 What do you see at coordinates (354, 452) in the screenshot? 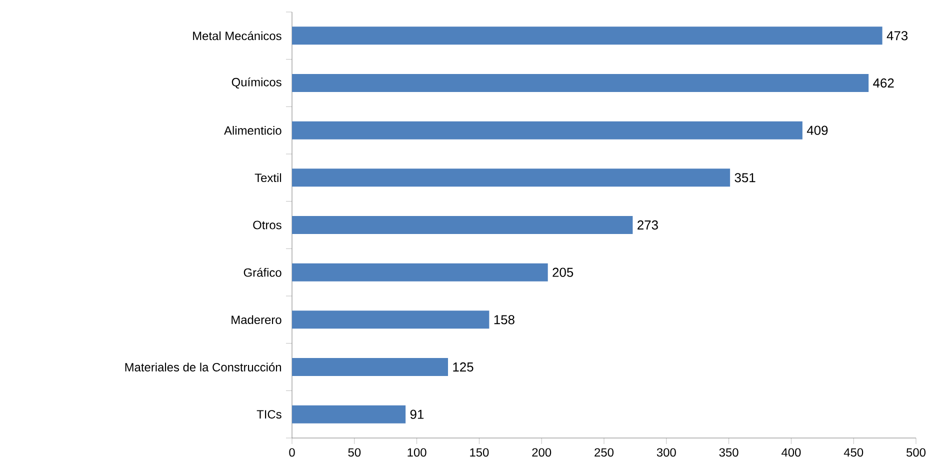
I see `x-tick-label: 50` at bounding box center [354, 452].